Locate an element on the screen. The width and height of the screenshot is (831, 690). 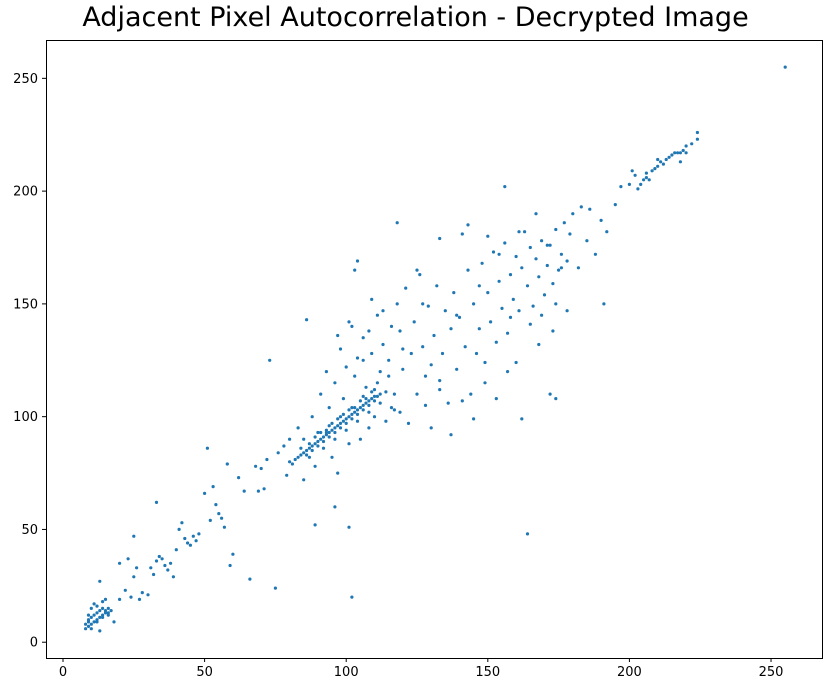
y-tick-label: 0 is located at coordinates (34, 643).